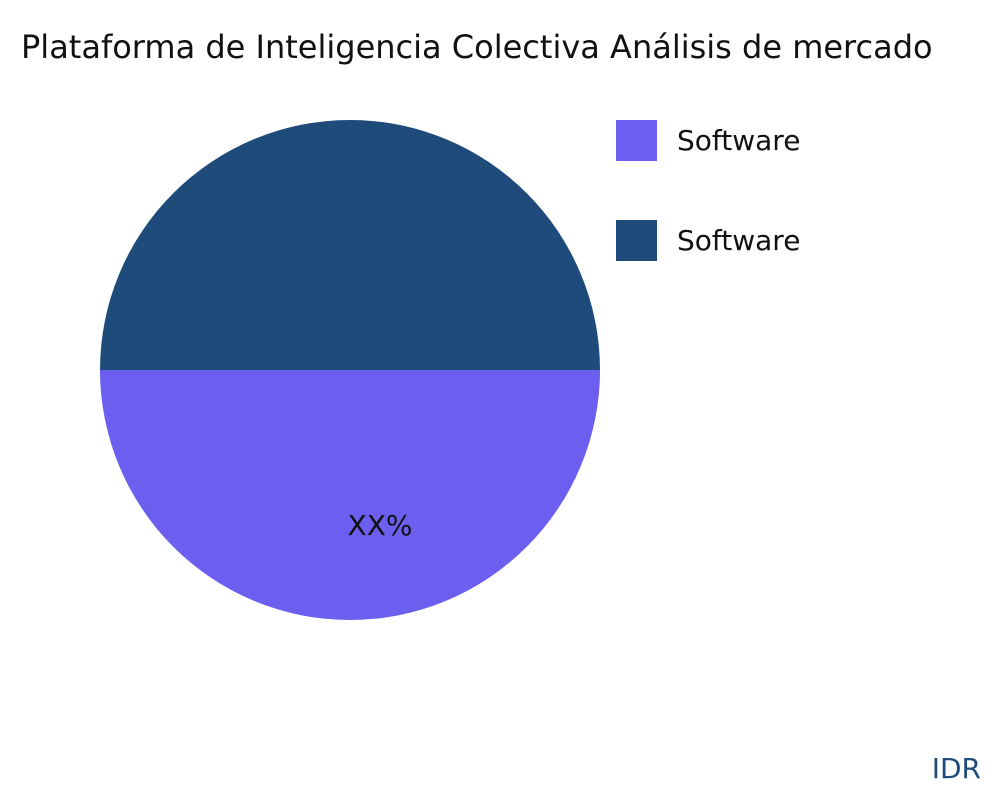 This screenshot has width=1000, height=800. Describe the element at coordinates (956, 768) in the screenshot. I see `watermark-logo: IDR` at that location.